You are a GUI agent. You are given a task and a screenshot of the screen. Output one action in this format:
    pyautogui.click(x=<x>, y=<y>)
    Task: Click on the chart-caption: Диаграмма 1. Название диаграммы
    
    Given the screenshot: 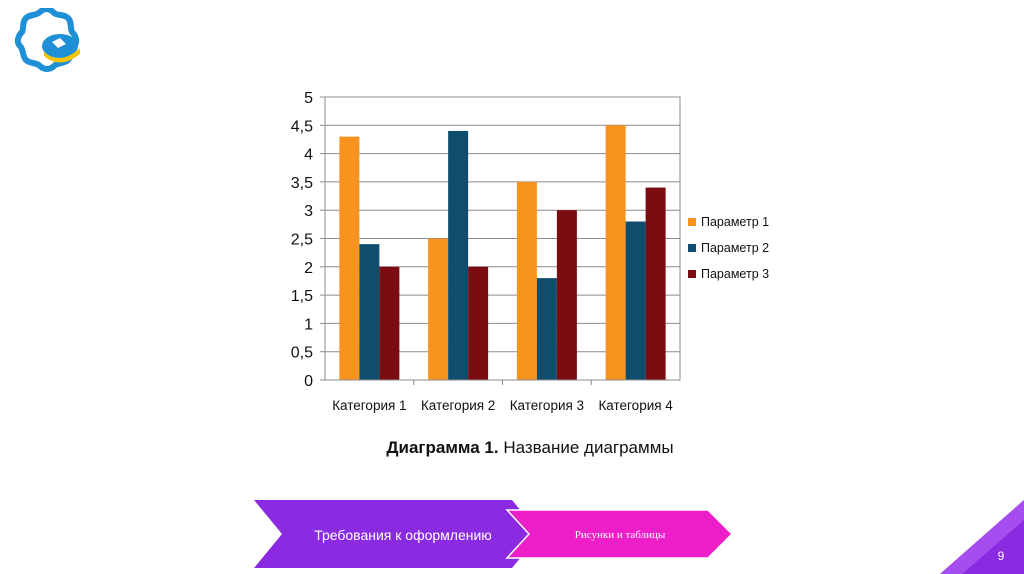 What is the action you would take?
    pyautogui.click(x=530, y=448)
    